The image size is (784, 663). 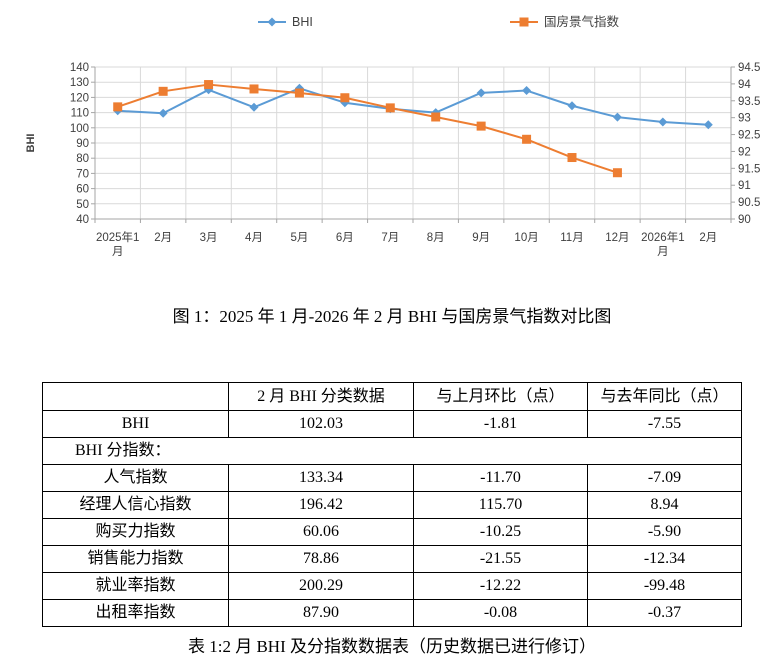 What do you see at coordinates (664, 613) in the screenshot?
I see `table-cell: -0.37` at bounding box center [664, 613].